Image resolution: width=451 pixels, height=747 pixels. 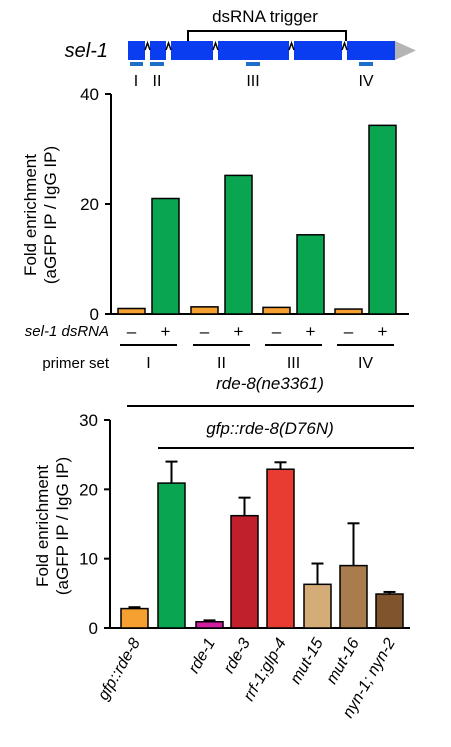 I want to click on x-tick-label: mut-16, so click(x=343, y=661).